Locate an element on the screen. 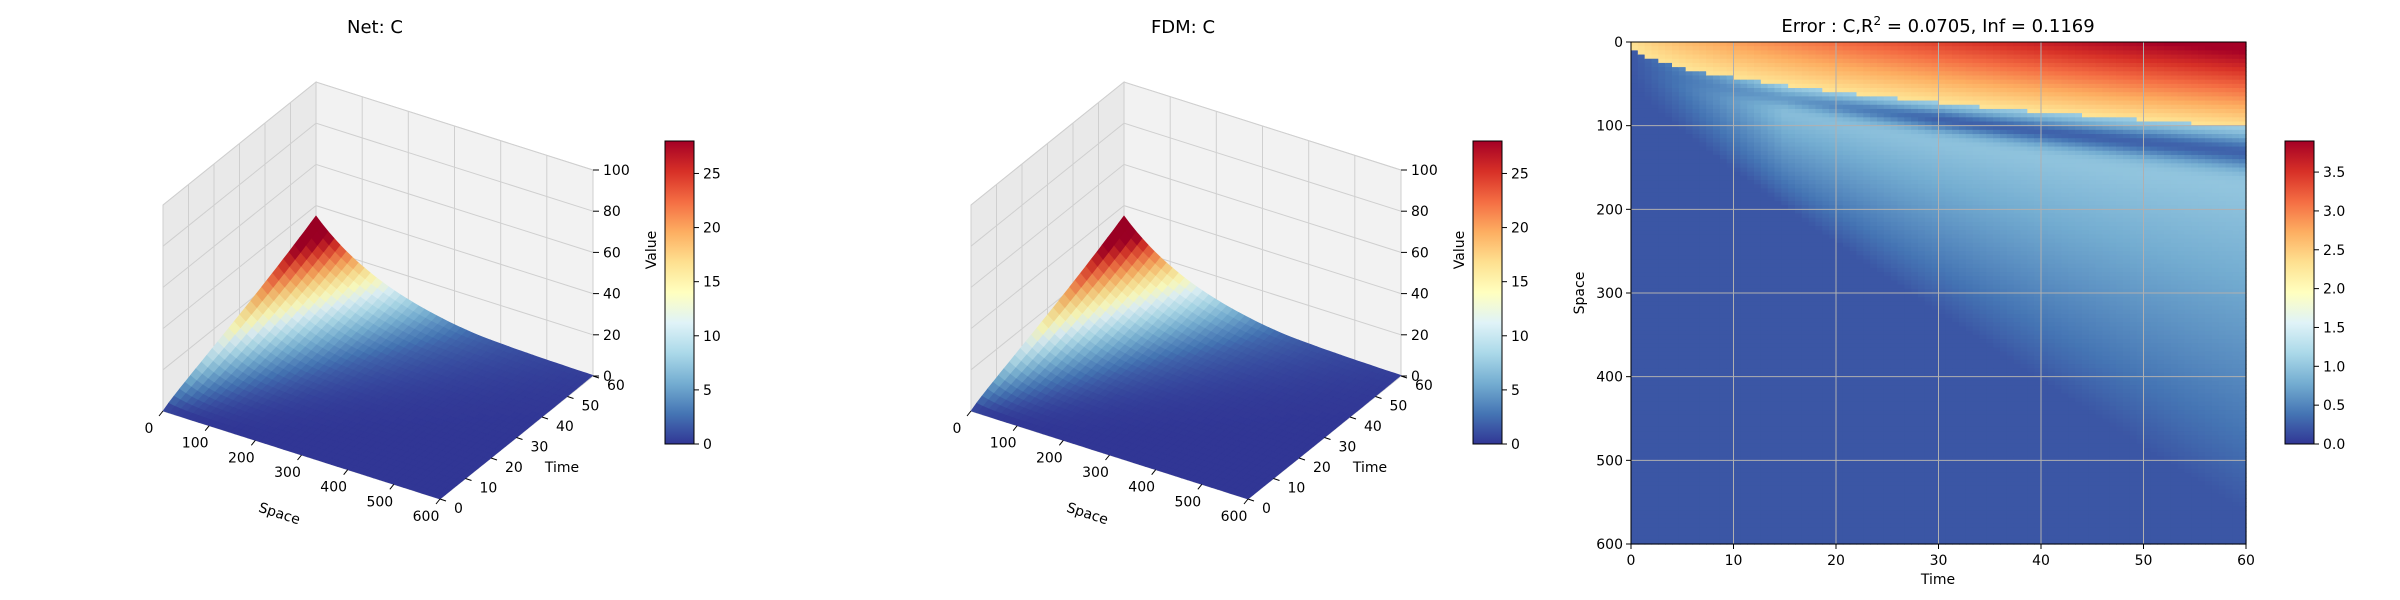 The height and width of the screenshot is (600, 2400). title-prefix: Error : C,R is located at coordinates (1827, 26).